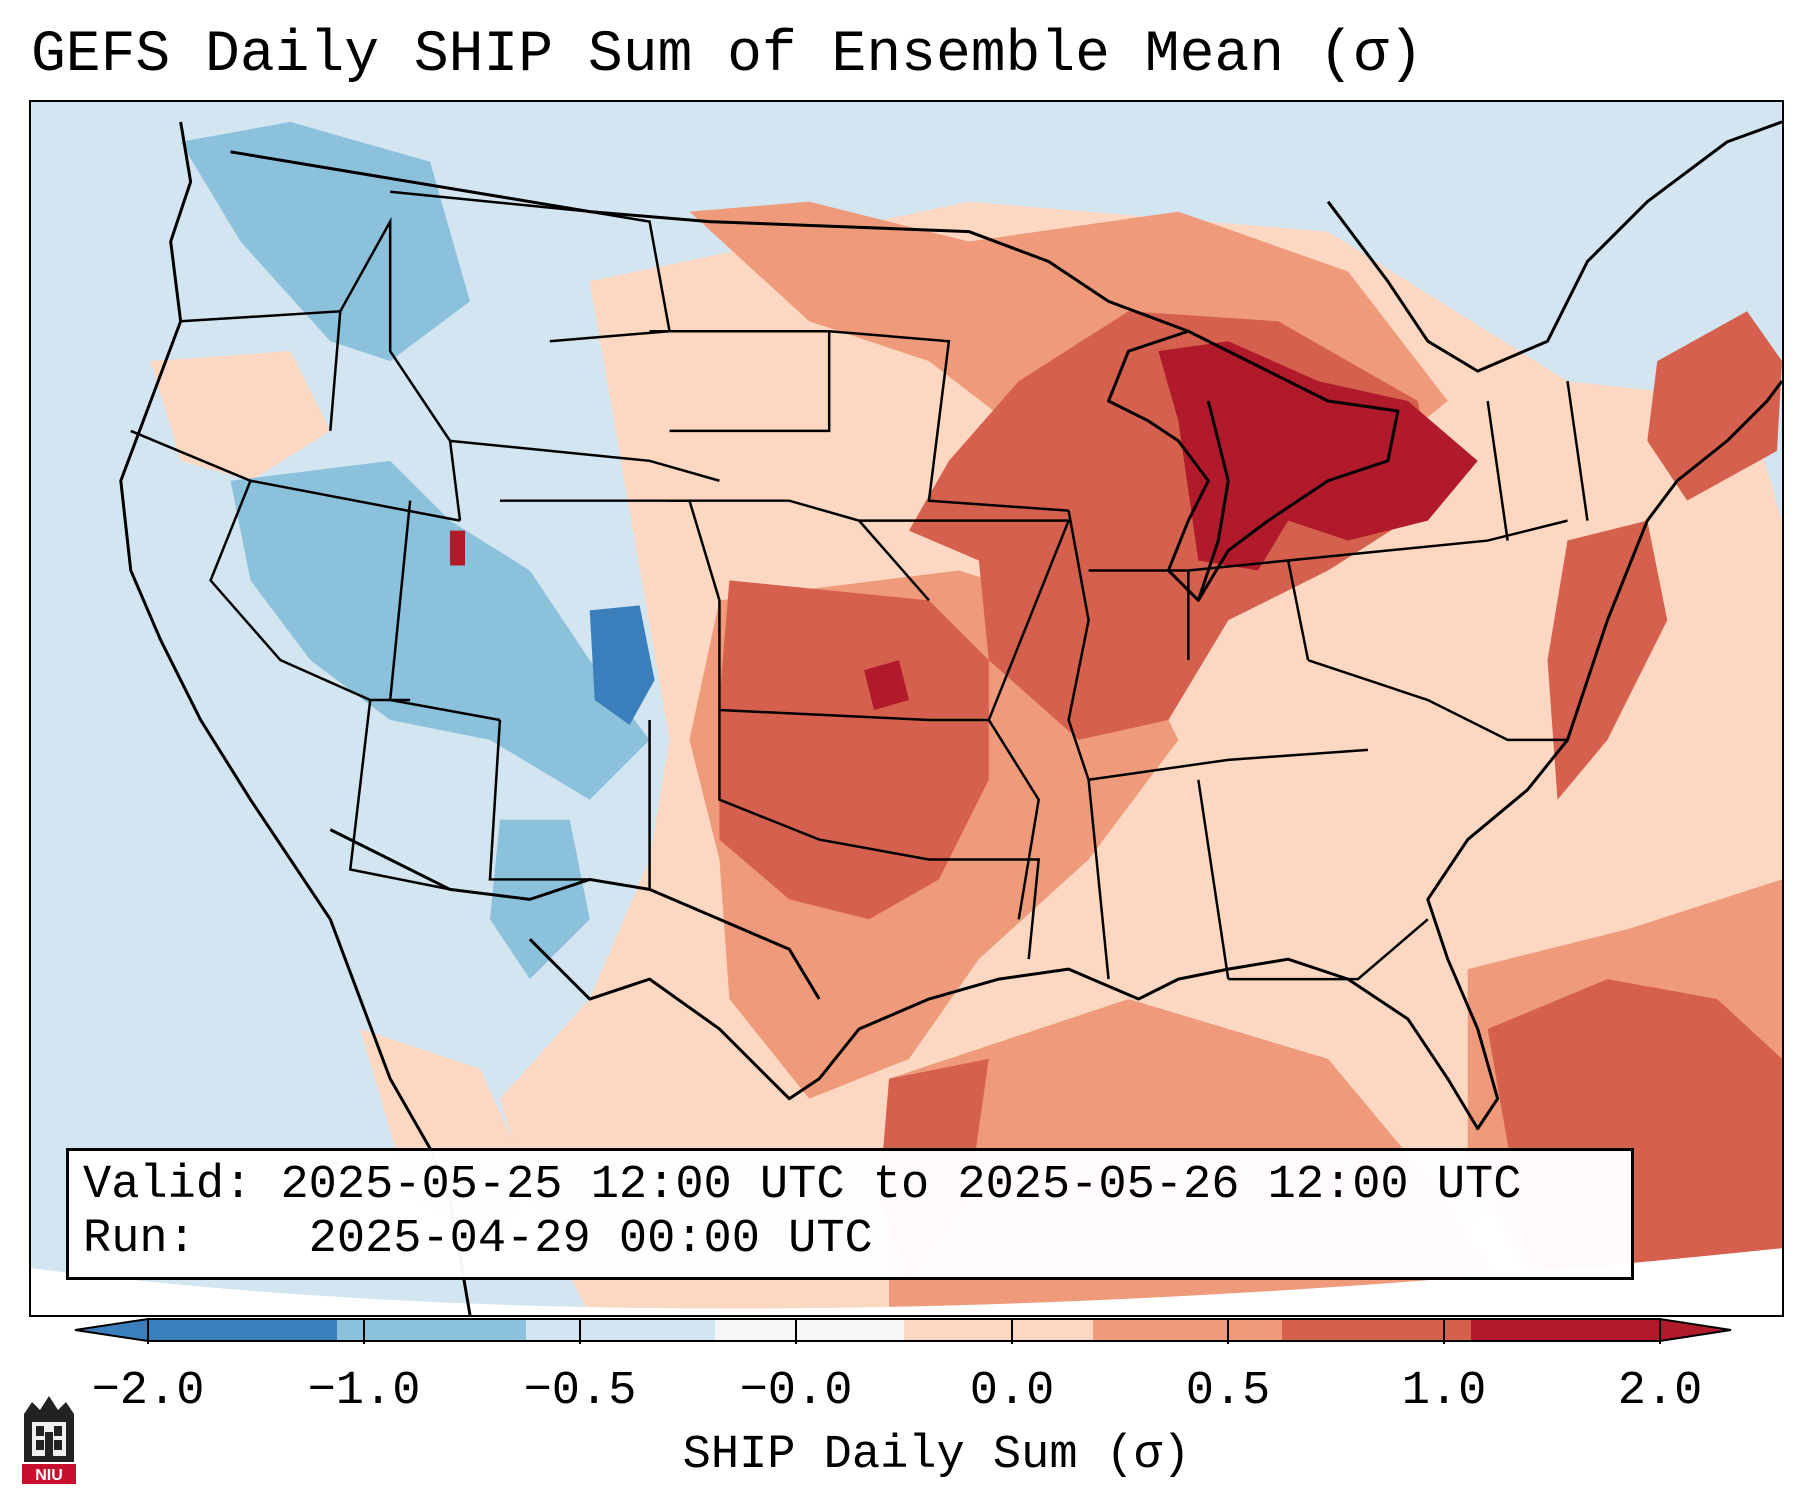 The height and width of the screenshot is (1506, 1803). What do you see at coordinates (1695, 1330) in the screenshot?
I see `colorbar-extend-high` at bounding box center [1695, 1330].